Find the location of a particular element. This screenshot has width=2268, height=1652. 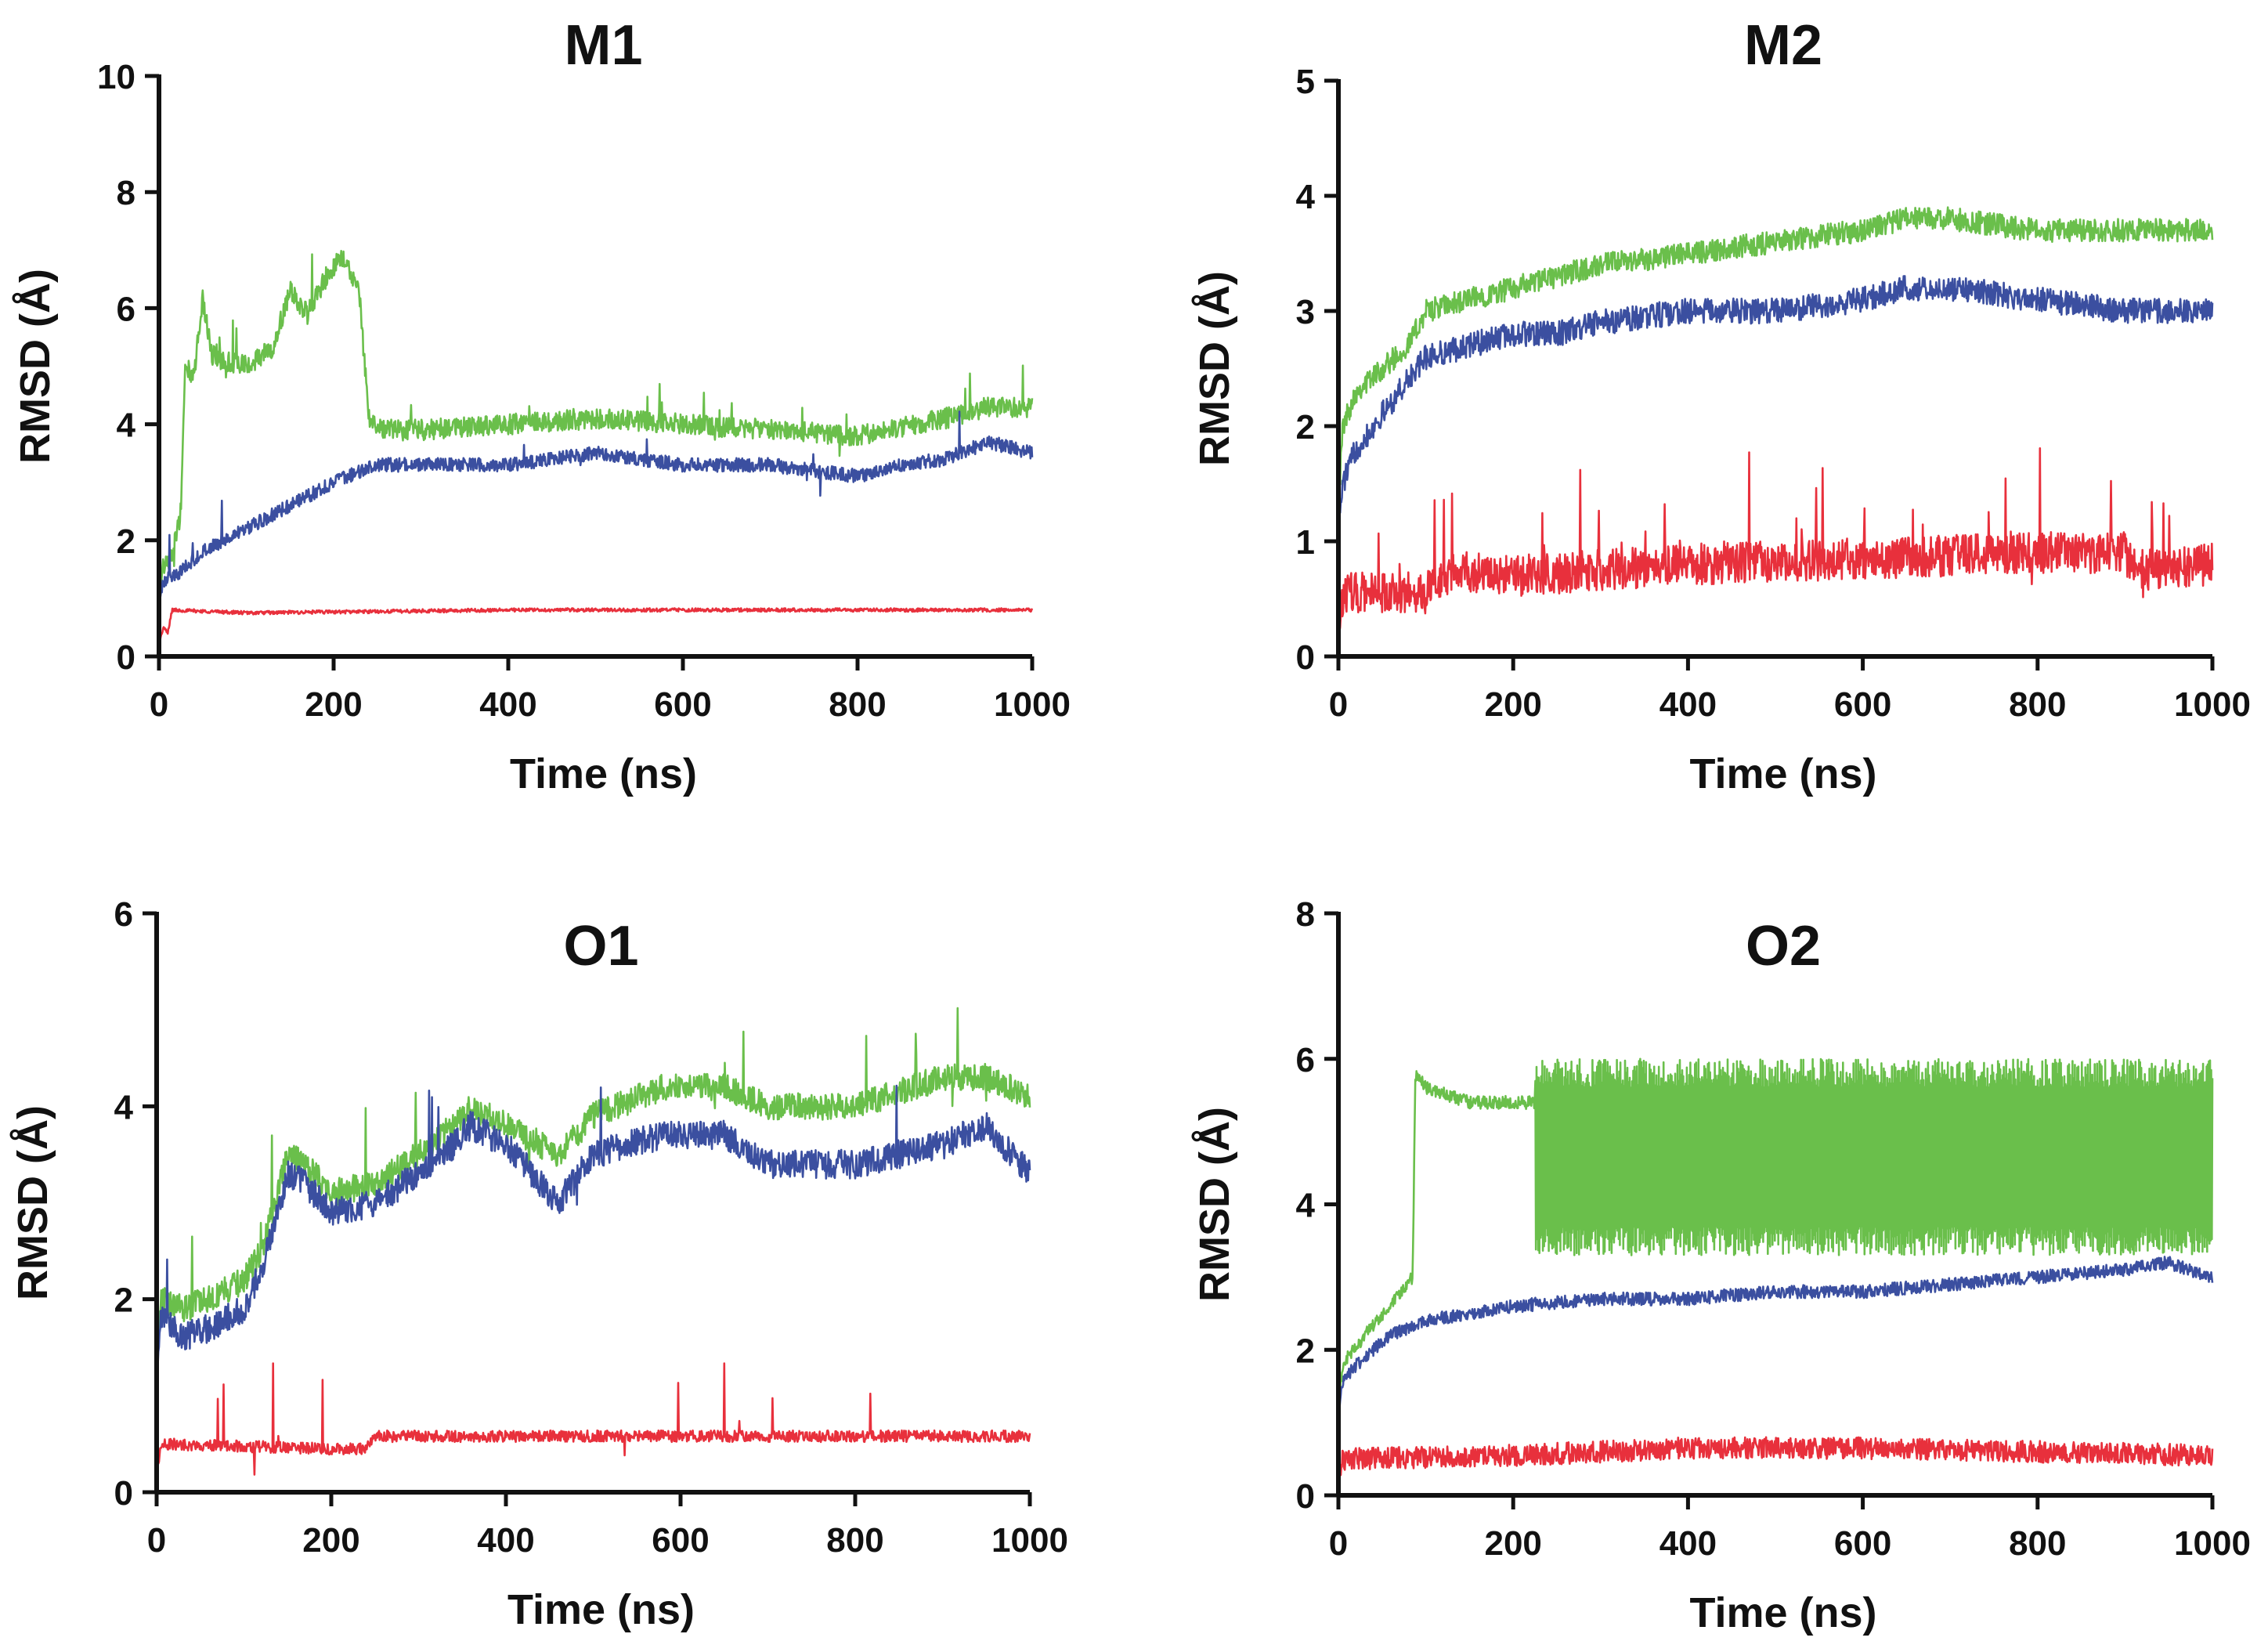

y-tick-label: 5 is located at coordinates (1305, 82).